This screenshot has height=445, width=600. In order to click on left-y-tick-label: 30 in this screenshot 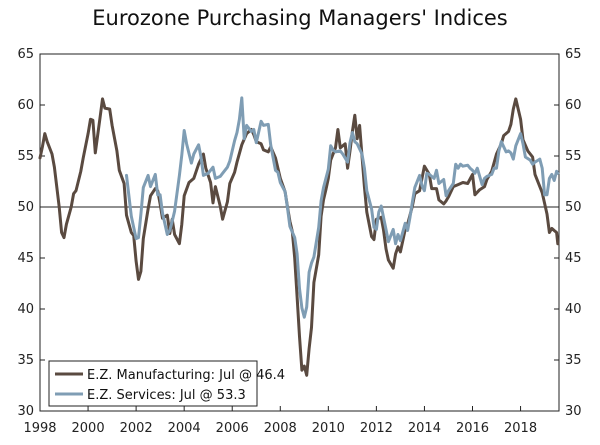, I will do `click(25, 411)`.